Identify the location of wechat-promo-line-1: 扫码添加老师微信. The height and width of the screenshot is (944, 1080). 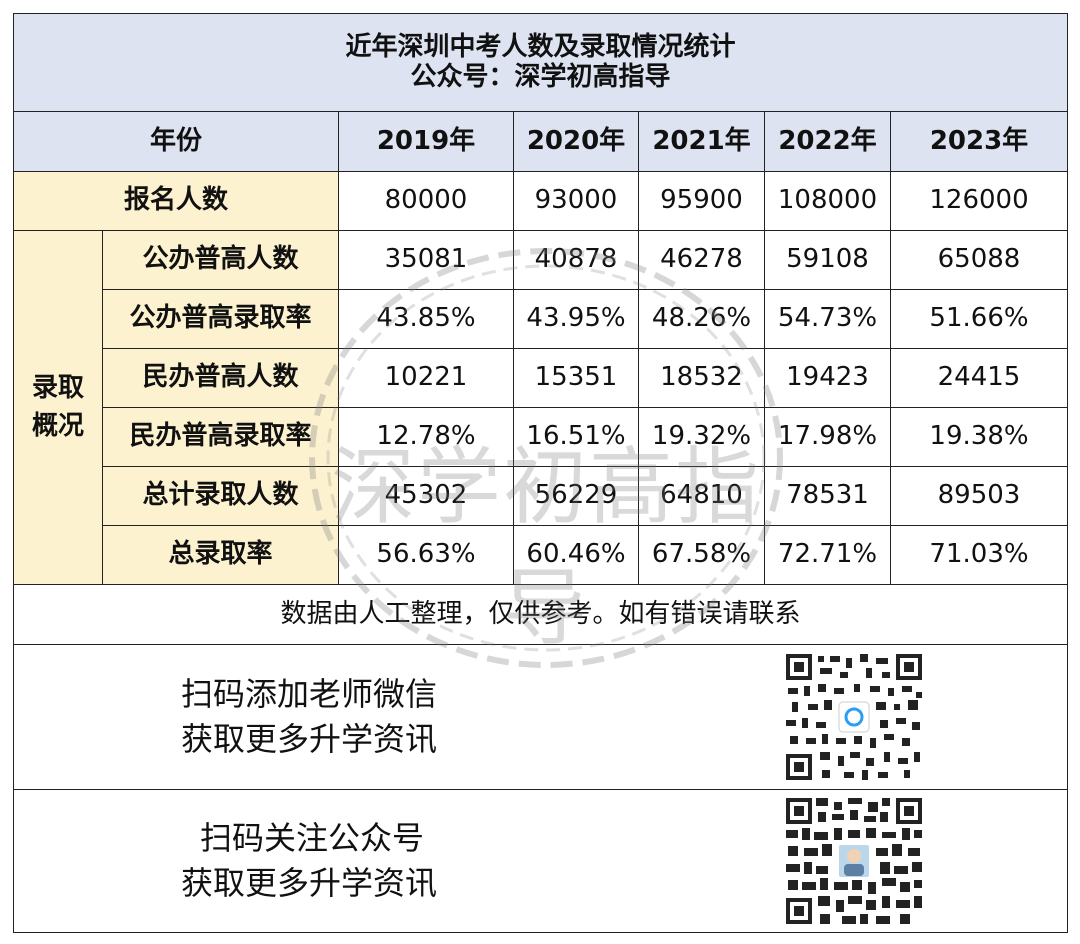
(309, 694).